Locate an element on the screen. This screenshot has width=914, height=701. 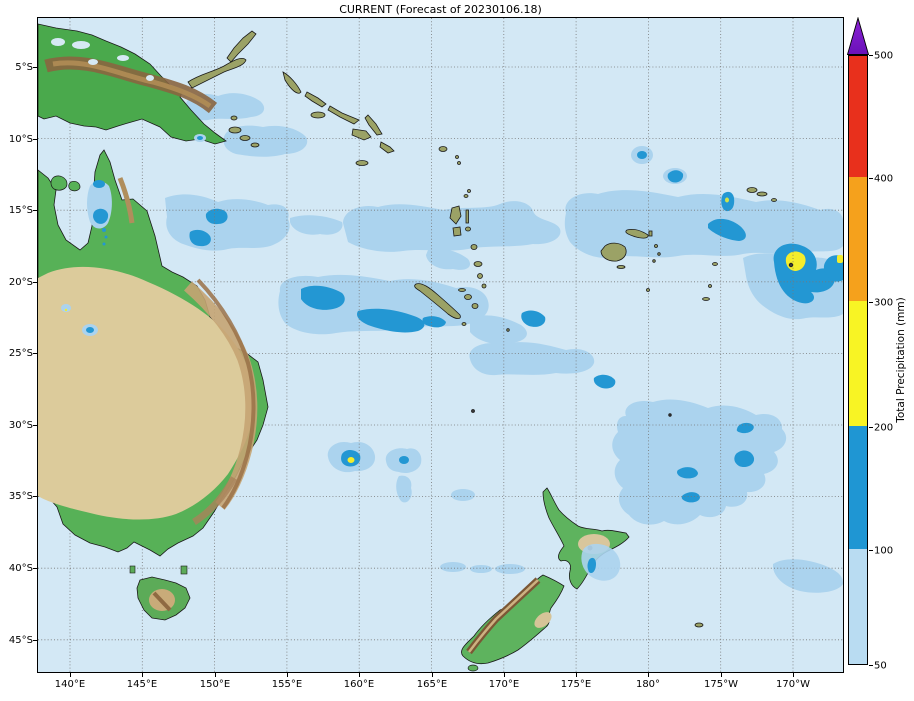
x-tick-label: 140°E is located at coordinates (70, 684).